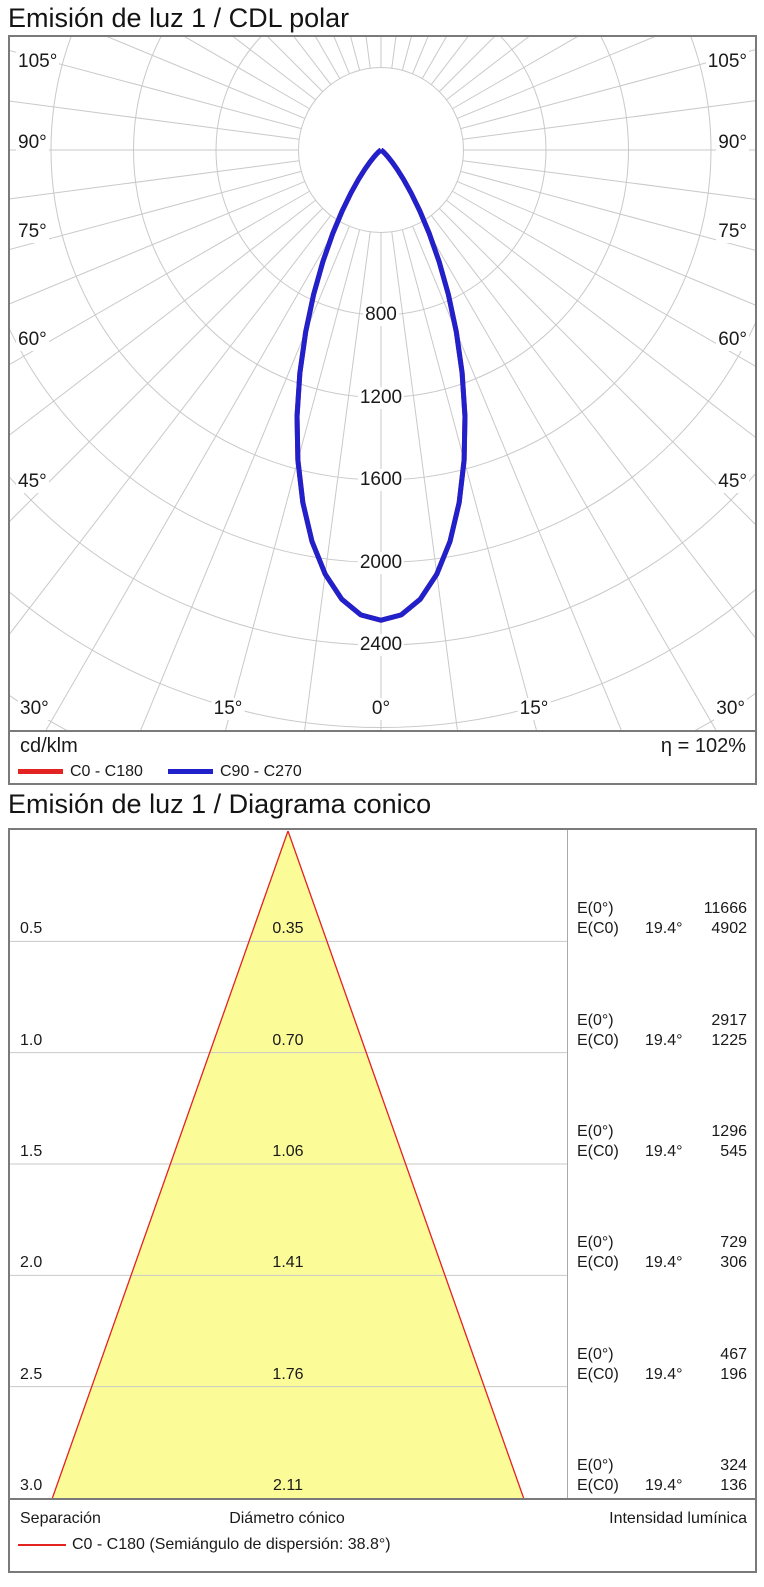 The height and width of the screenshot is (1587, 764). What do you see at coordinates (733, 1354) in the screenshot?
I see `e0-value: 467` at bounding box center [733, 1354].